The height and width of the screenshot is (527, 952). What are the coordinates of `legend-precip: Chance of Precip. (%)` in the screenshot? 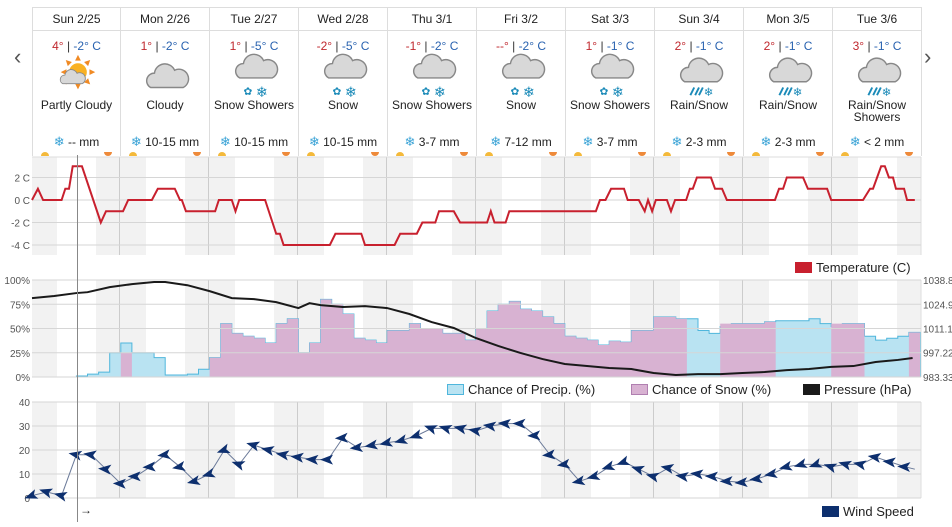 It's located at (521, 389).